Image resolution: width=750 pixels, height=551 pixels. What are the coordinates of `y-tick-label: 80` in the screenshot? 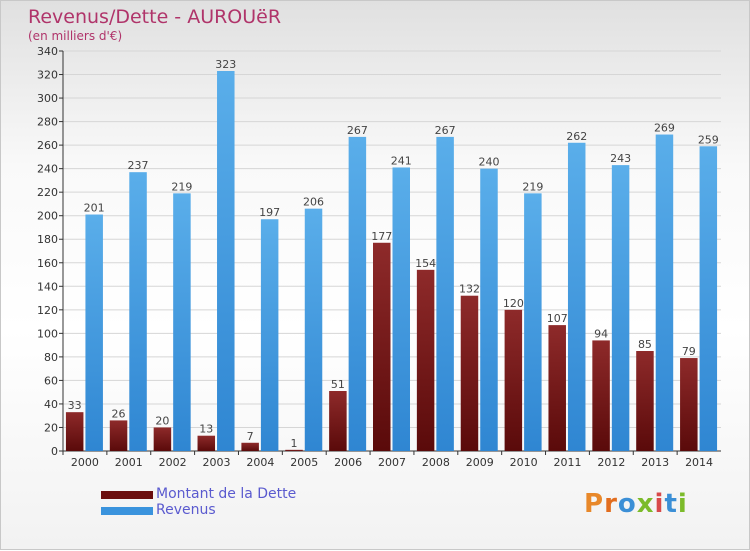 It's located at (51, 357).